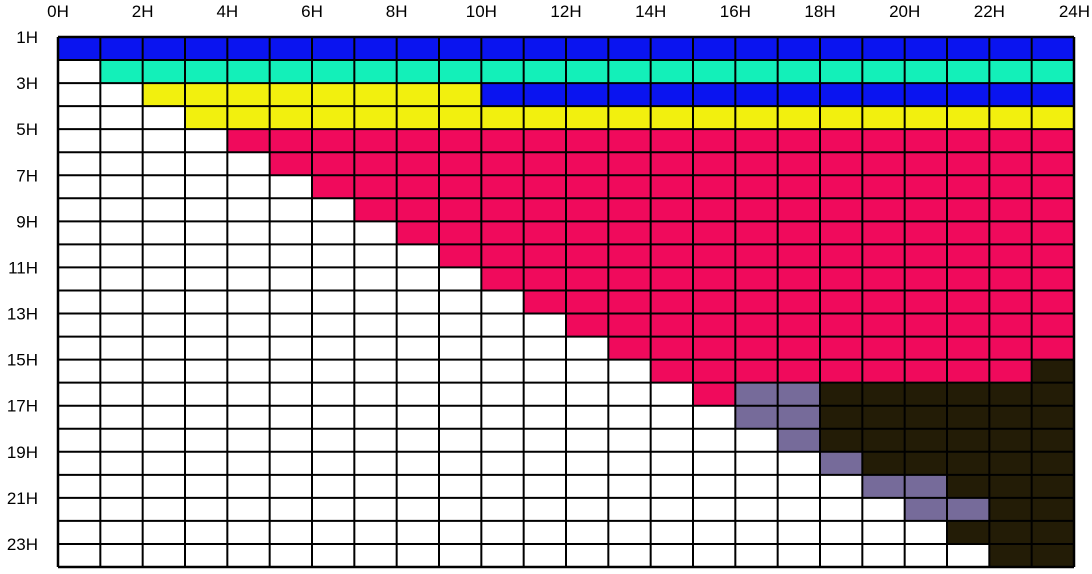 The width and height of the screenshot is (1092, 574). What do you see at coordinates (22, 452) in the screenshot?
I see `y-tick-label: 19H` at bounding box center [22, 452].